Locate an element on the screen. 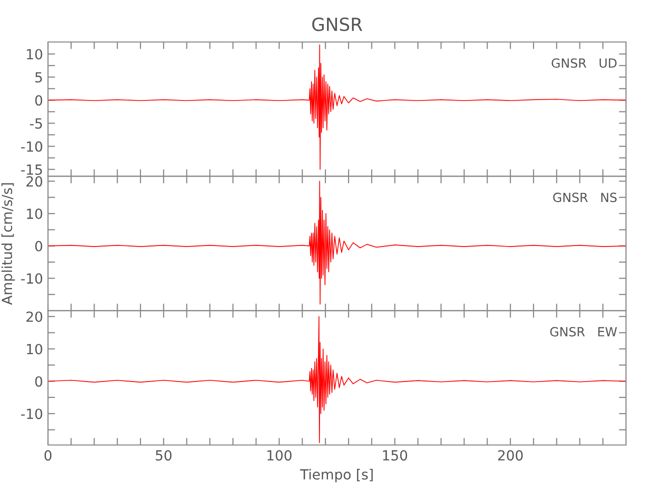  annotation: GNSR UD is located at coordinates (584, 63).